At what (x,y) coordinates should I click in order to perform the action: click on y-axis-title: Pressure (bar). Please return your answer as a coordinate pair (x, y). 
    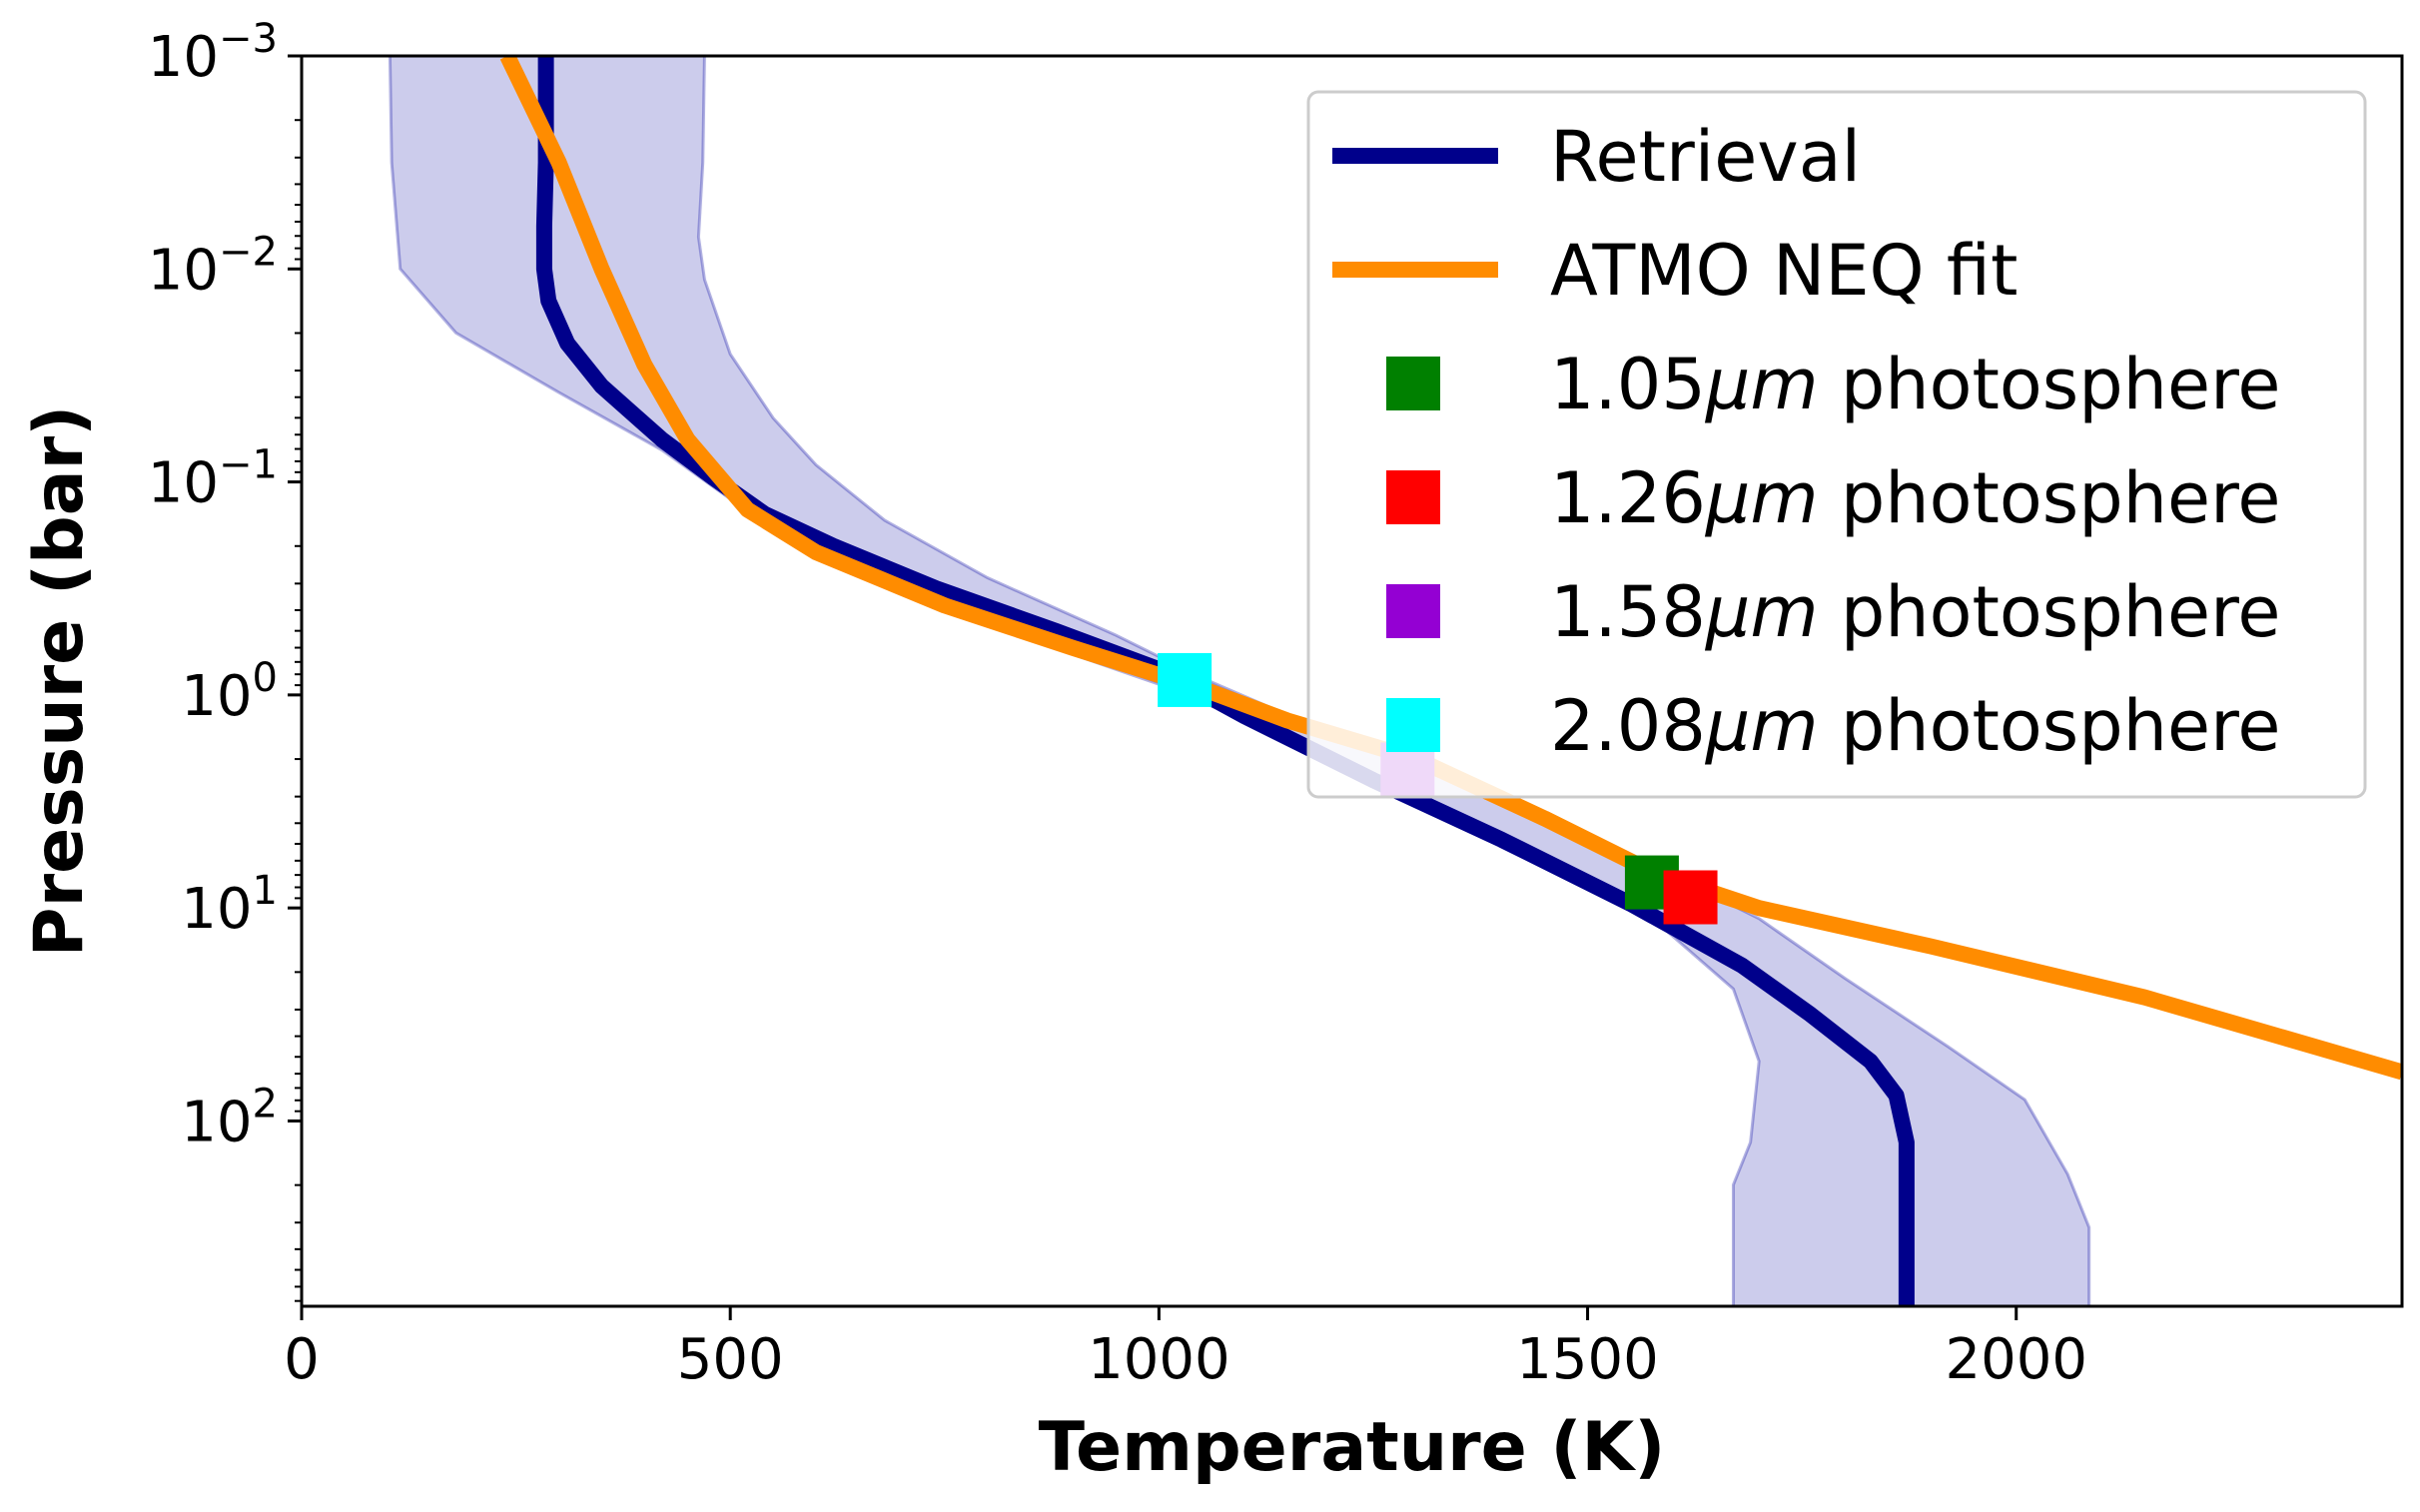
    Looking at the image, I should click on (59, 681).